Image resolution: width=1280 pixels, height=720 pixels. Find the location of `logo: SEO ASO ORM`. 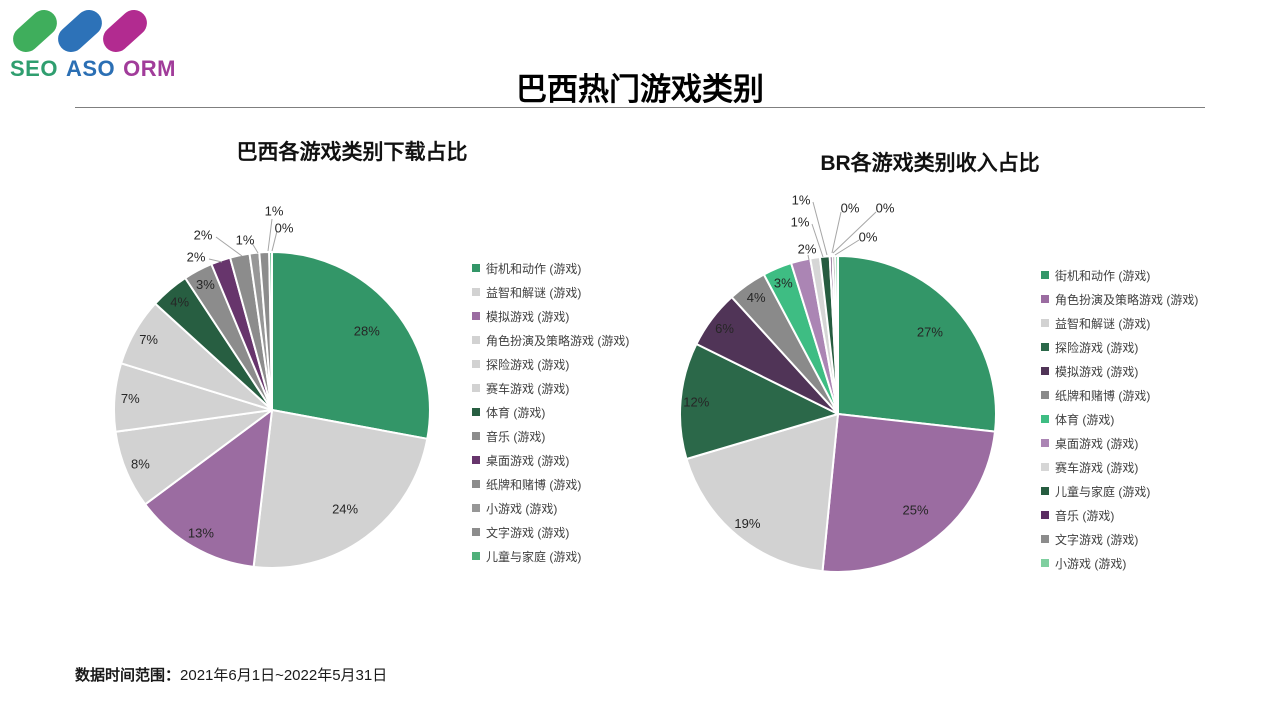

logo: SEO ASO ORM is located at coordinates (95, 43).